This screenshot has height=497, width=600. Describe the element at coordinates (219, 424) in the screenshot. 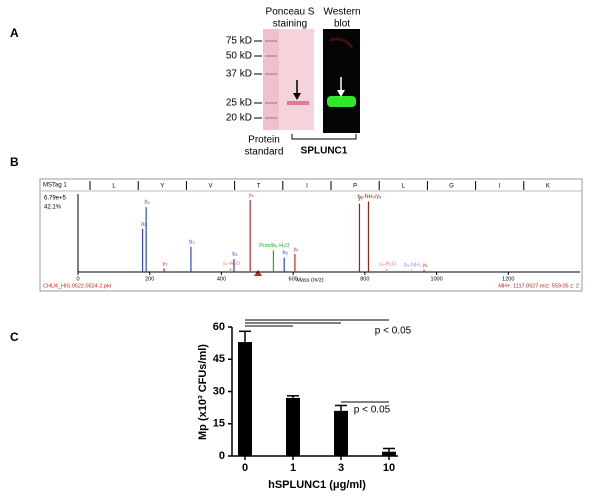

I see `y-tick-label: 15` at that location.